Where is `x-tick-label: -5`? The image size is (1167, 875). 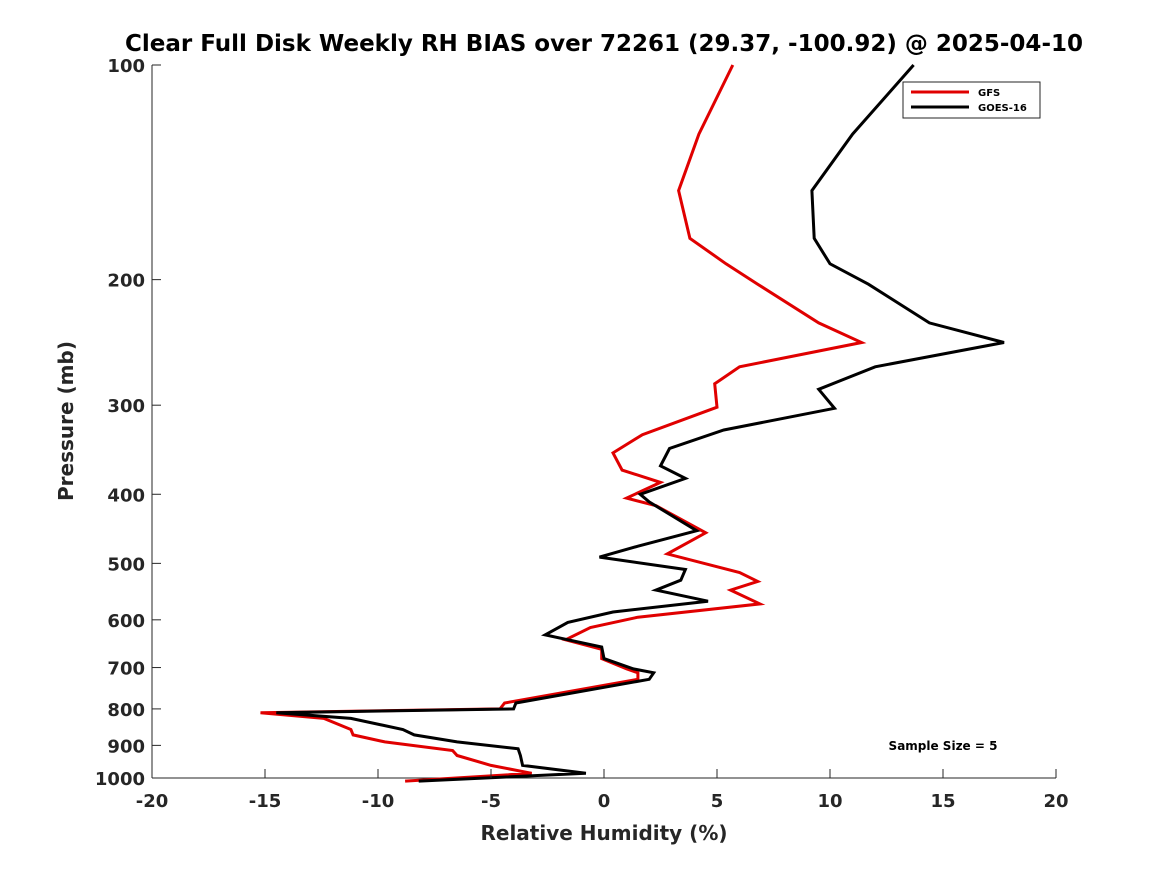 x-tick-label: -5 is located at coordinates (491, 801).